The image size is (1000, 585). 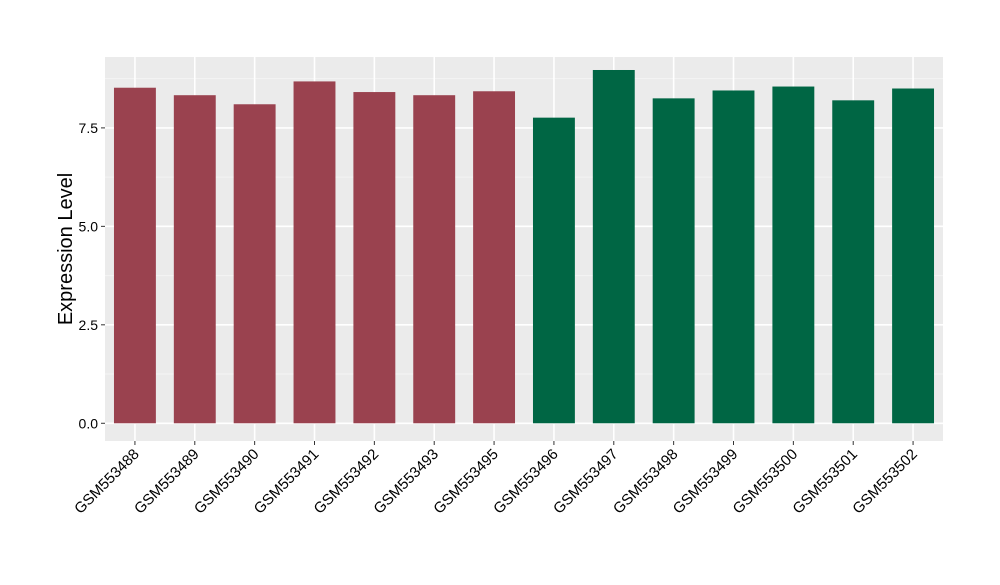 I want to click on bar-GSM553495, so click(x=494, y=257).